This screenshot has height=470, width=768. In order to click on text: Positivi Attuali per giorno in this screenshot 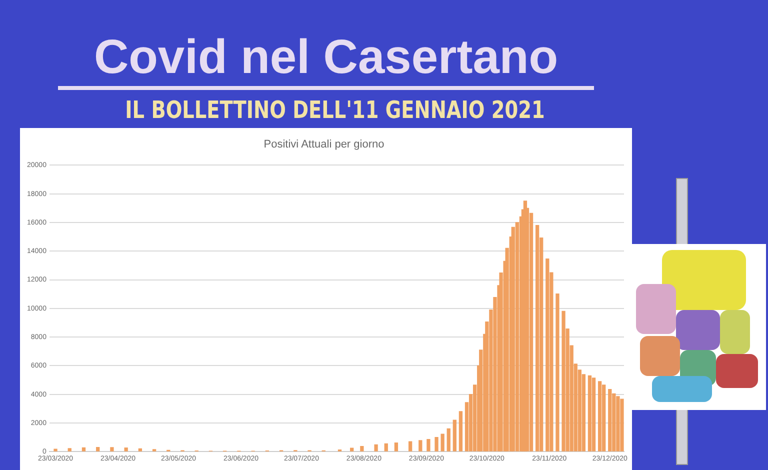, I will do `click(324, 144)`.